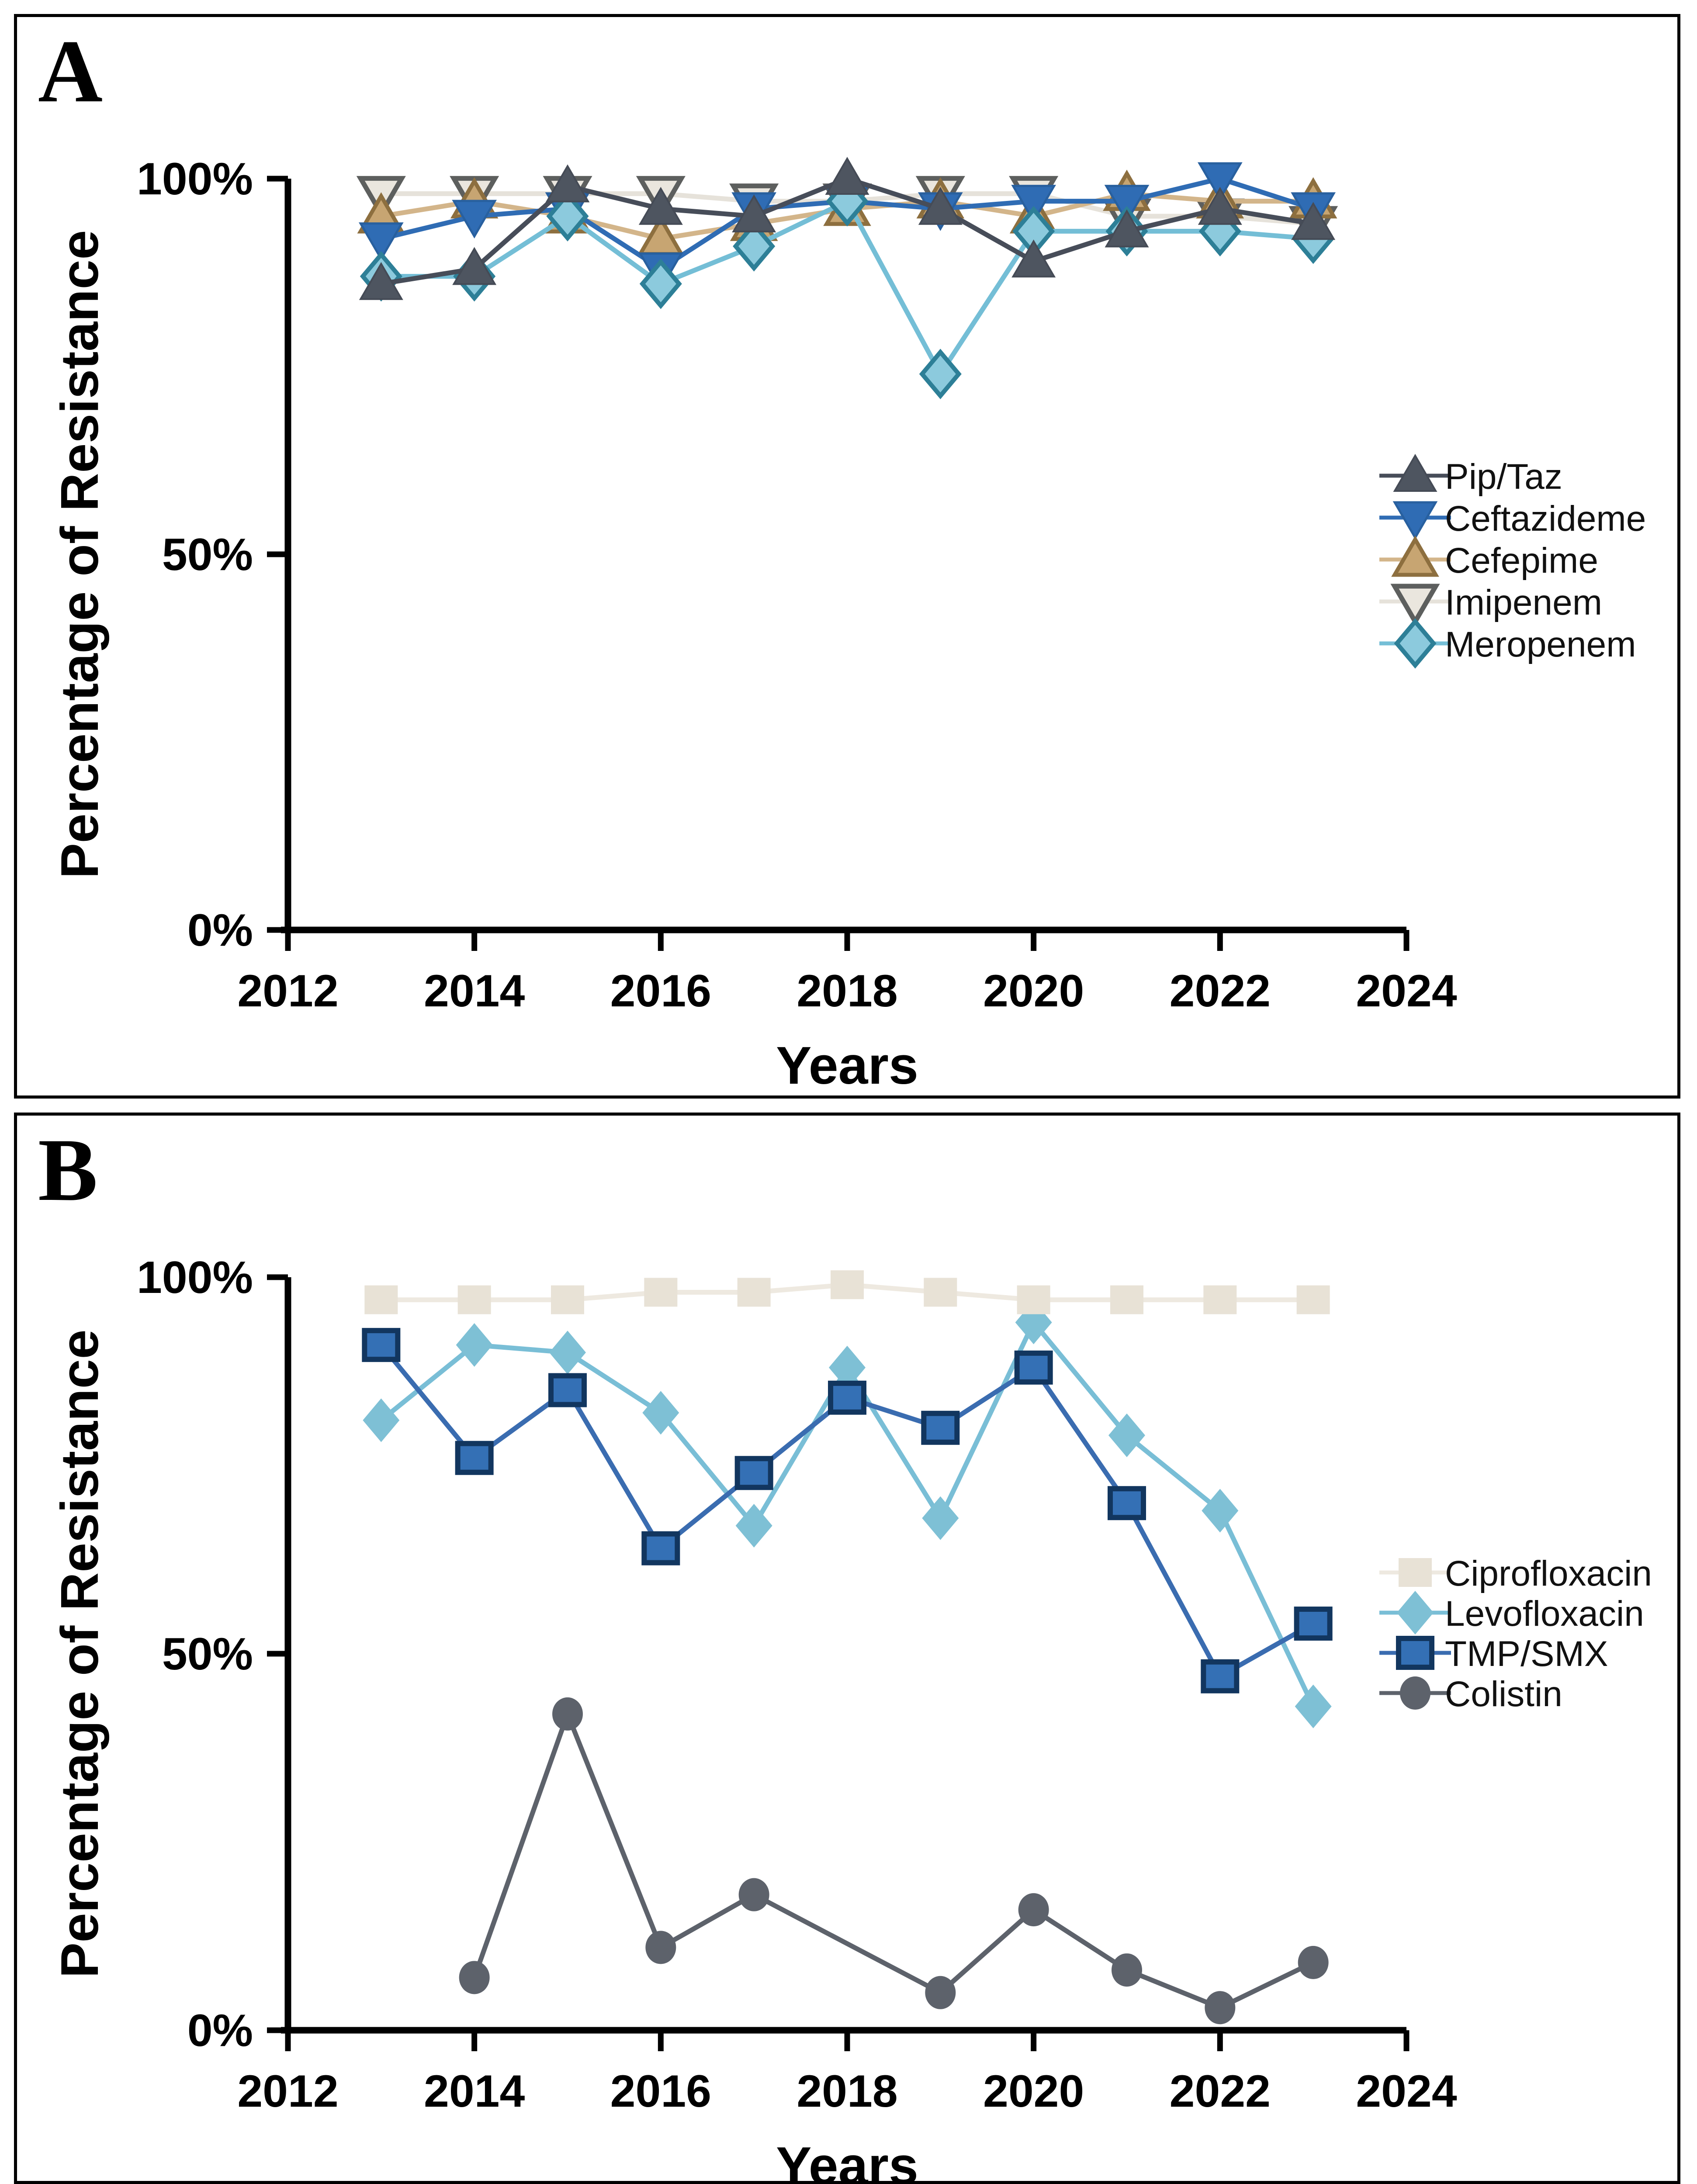 Image resolution: width=1697 pixels, height=2184 pixels. I want to click on legend-item-tmp-smx: TMP/SMX, so click(1494, 1654).